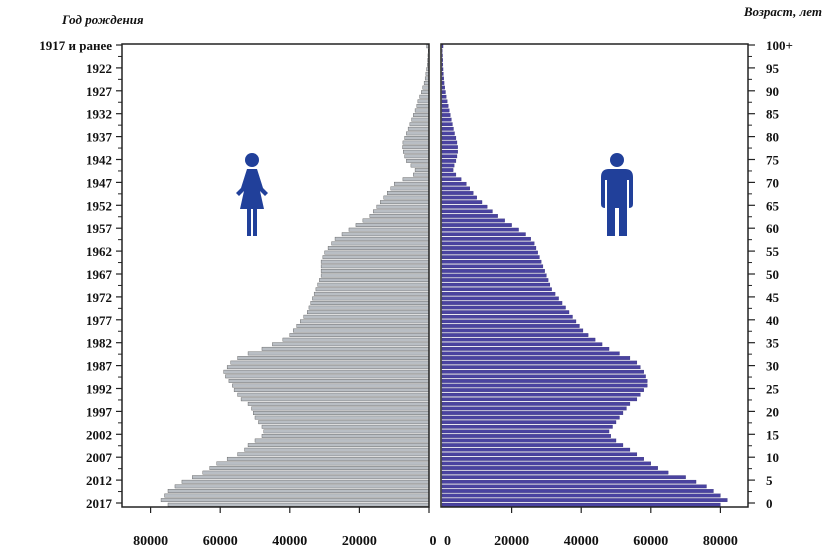 This screenshot has height=550, width=827. I want to click on year-tick-label: 1977, so click(99, 320).